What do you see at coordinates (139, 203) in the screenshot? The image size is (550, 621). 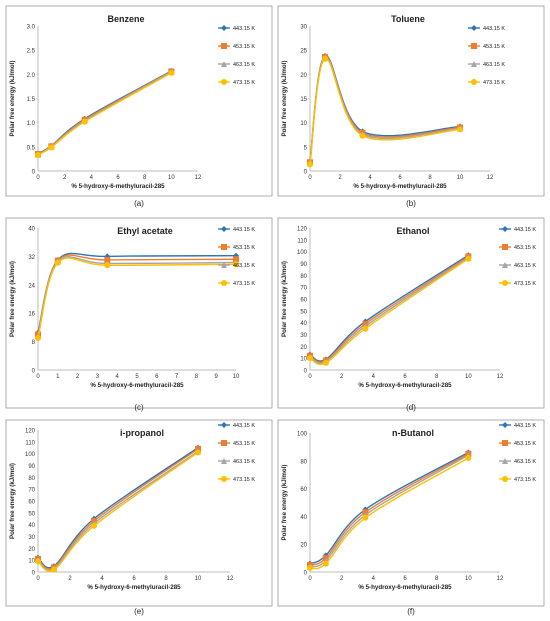 I see `panel-label: (a)` at bounding box center [139, 203].